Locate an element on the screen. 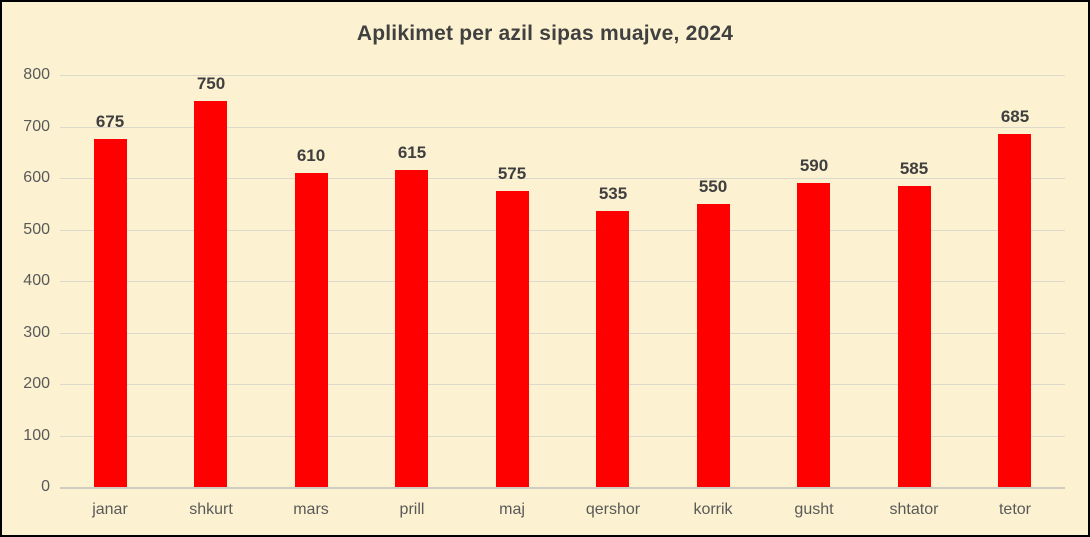 The width and height of the screenshot is (1090, 537). bar-value-label: 685 is located at coordinates (1015, 116).